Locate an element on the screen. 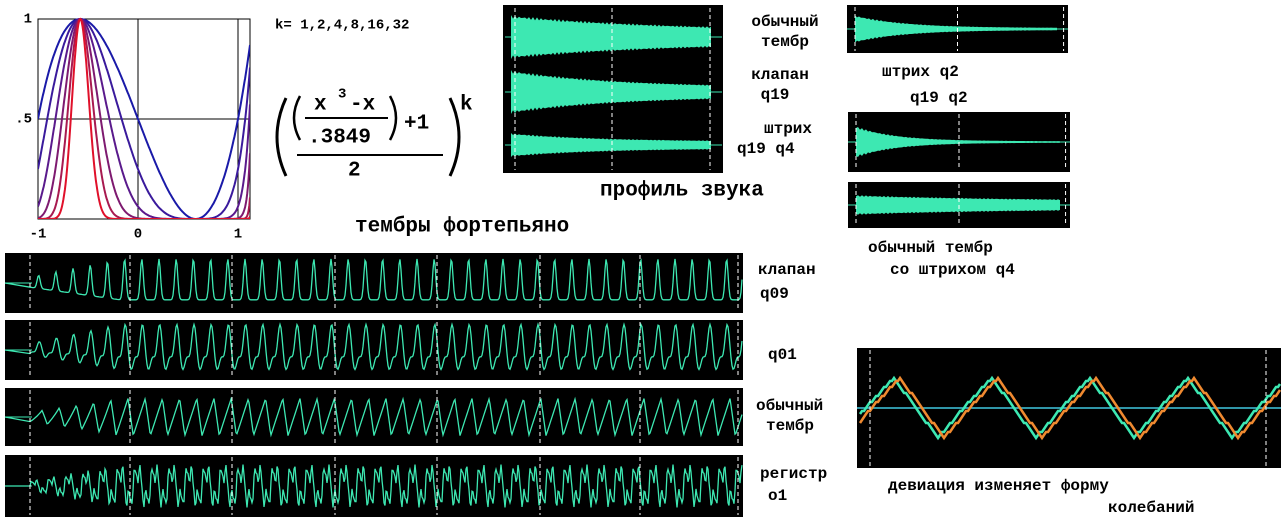  formula-divisor: .3849 is located at coordinates (339, 138).